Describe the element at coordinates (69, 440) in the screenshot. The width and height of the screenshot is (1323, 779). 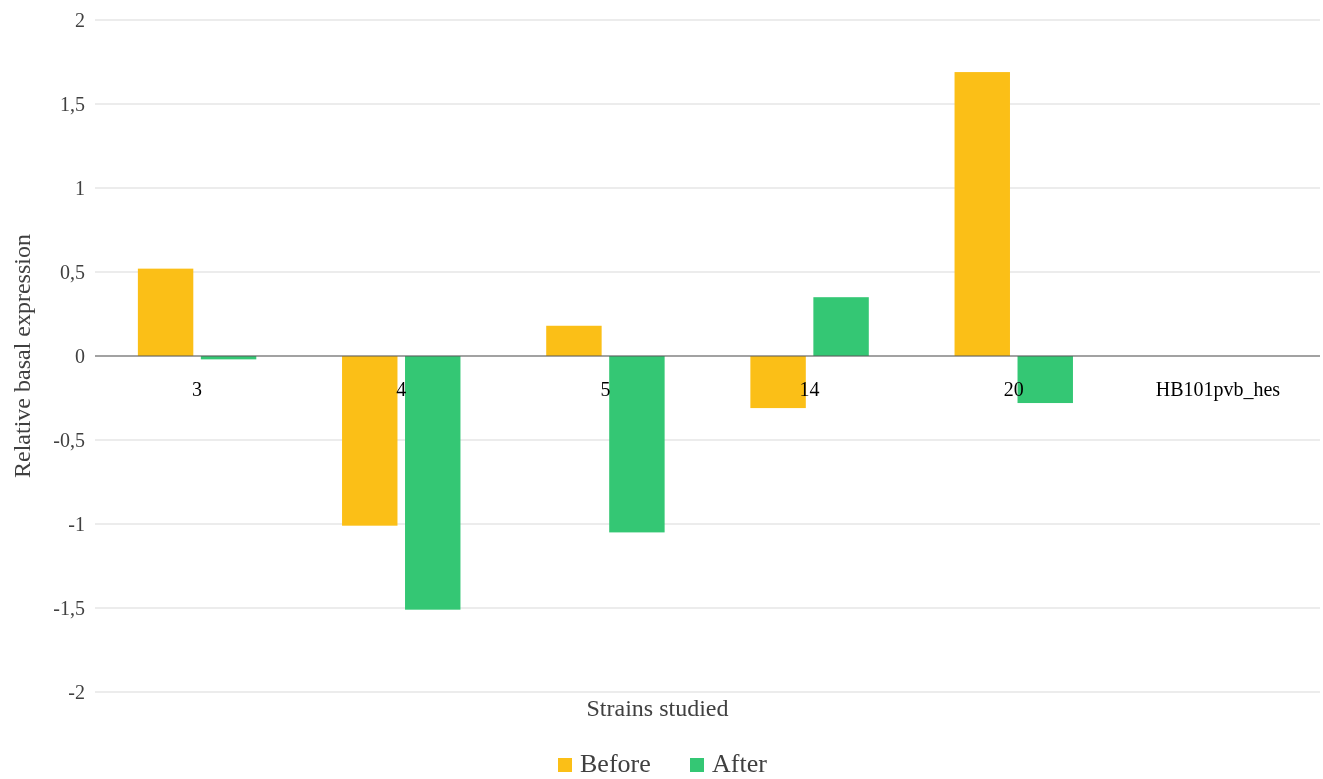
I see `y-tick-label: -0,5` at that location.